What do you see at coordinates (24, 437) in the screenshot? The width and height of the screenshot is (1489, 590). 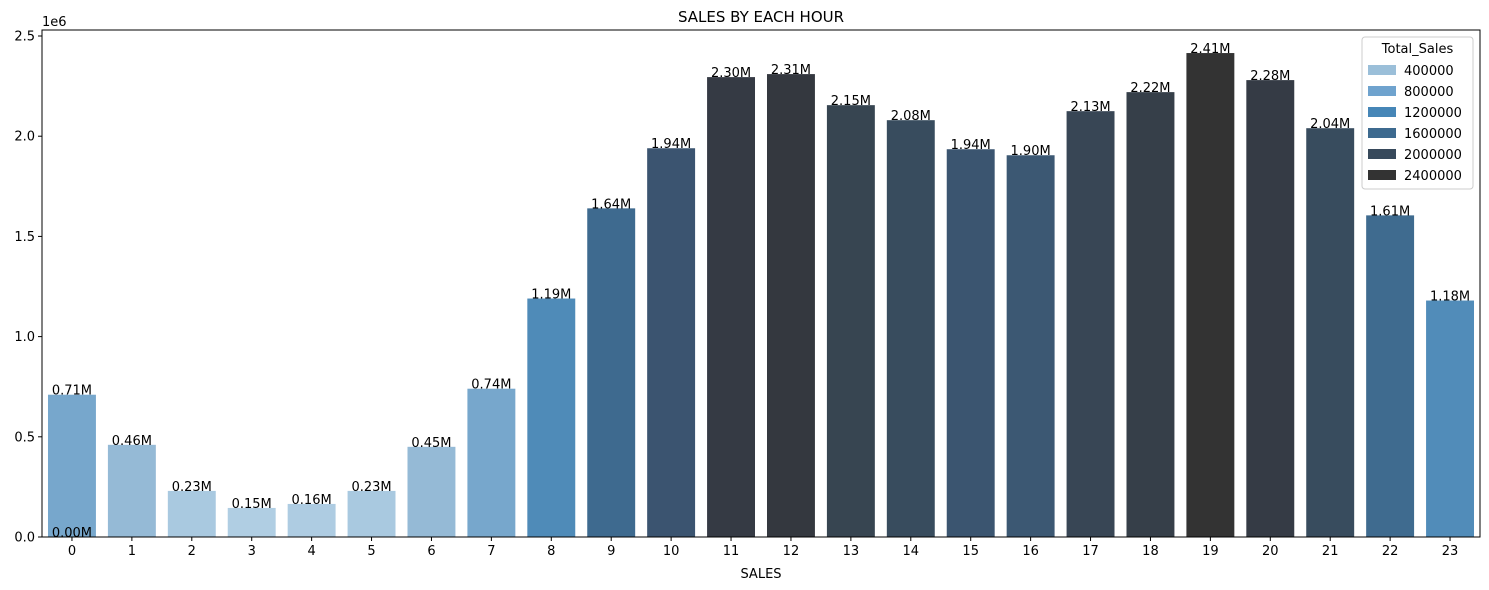 I see `y-tick-label: 0.5` at bounding box center [24, 437].